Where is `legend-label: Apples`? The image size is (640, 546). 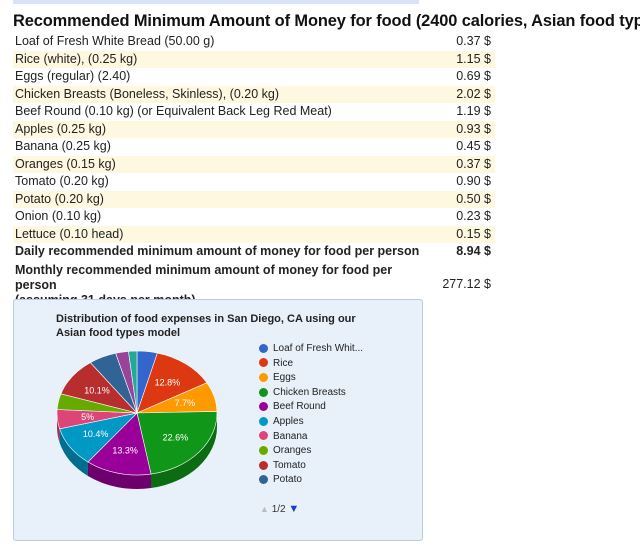 legend-label: Apples is located at coordinates (288, 421).